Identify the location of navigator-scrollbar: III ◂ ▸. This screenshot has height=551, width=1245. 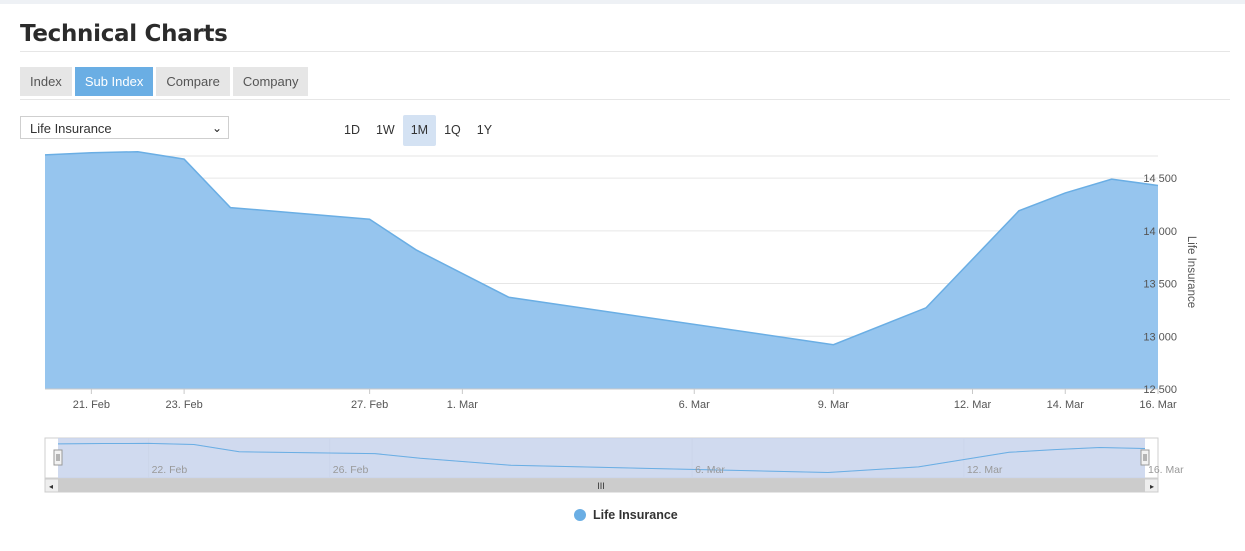
(601, 485).